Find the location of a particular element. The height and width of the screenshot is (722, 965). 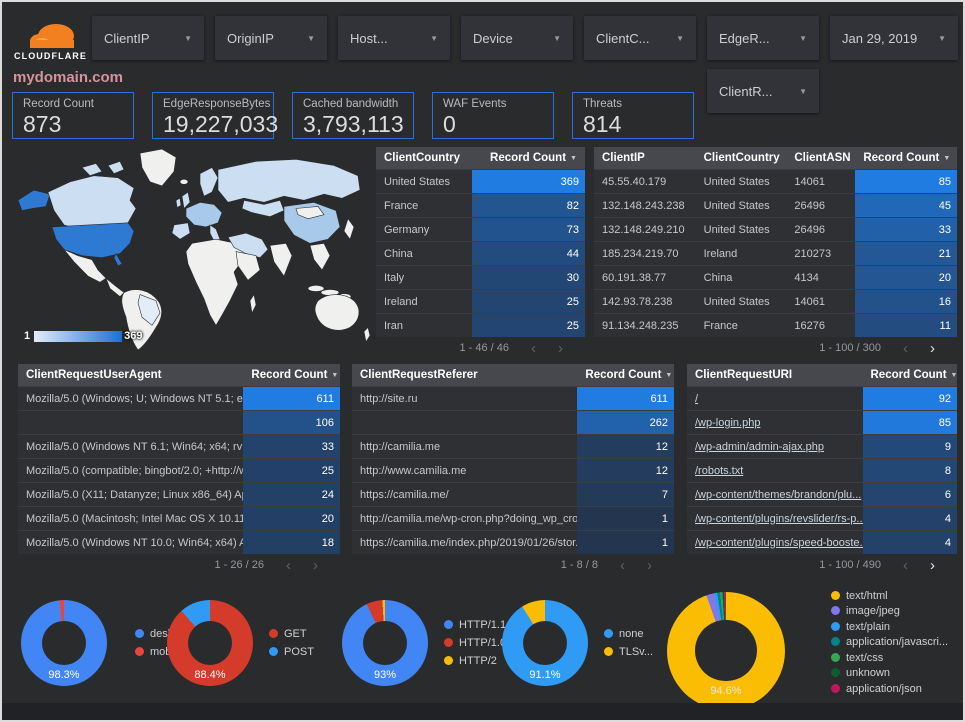

scorecard-label: Record Count is located at coordinates (58, 104).